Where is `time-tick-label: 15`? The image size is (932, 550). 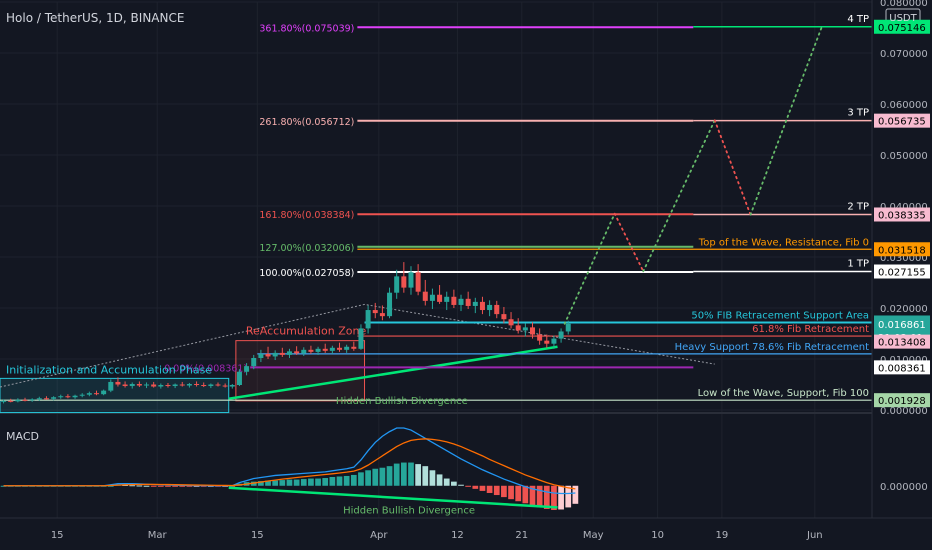 time-tick-label: 15 is located at coordinates (257, 535).